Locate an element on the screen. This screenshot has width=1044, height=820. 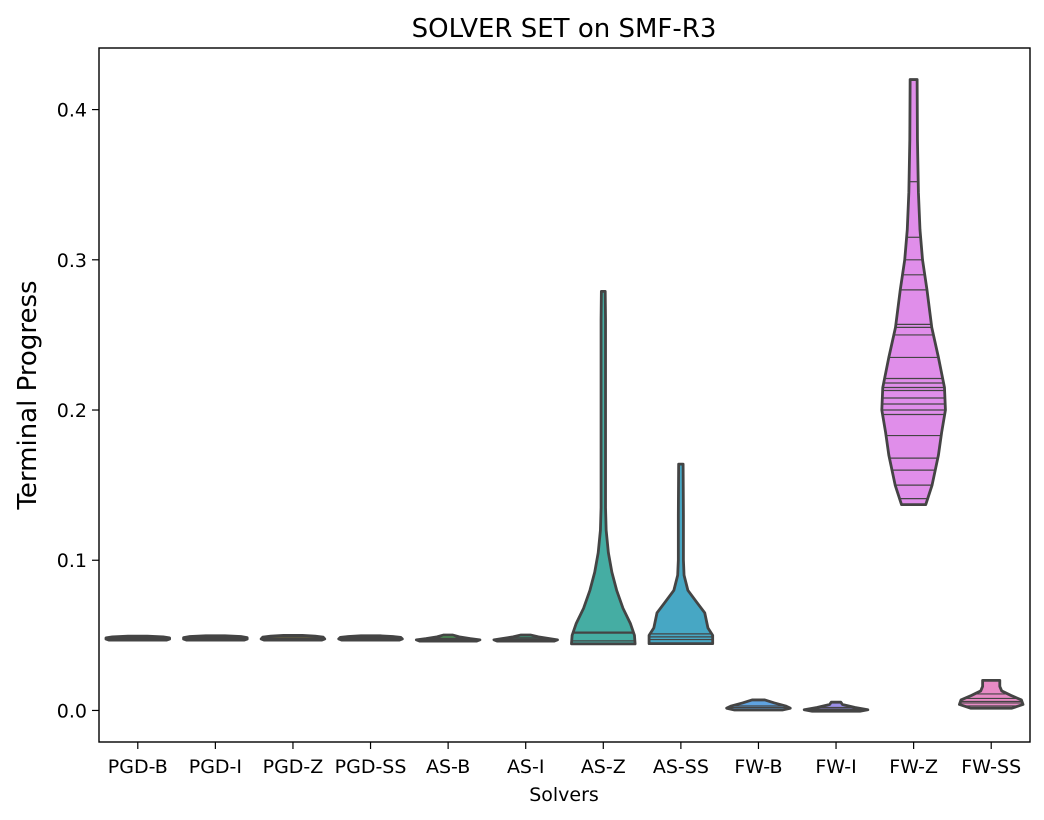
x-tick-label: FW-Z is located at coordinates (913, 767).